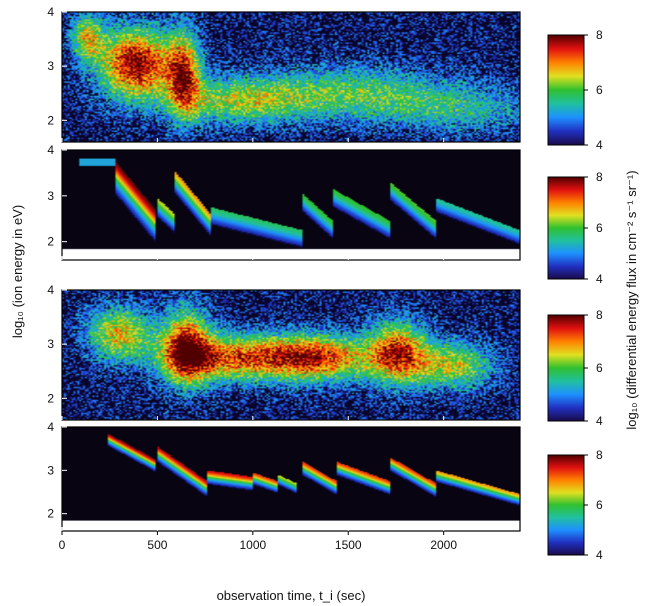 The image size is (651, 606). Describe the element at coordinates (50, 470) in the screenshot. I see `y-tick-label-p4-3: 3` at that location.